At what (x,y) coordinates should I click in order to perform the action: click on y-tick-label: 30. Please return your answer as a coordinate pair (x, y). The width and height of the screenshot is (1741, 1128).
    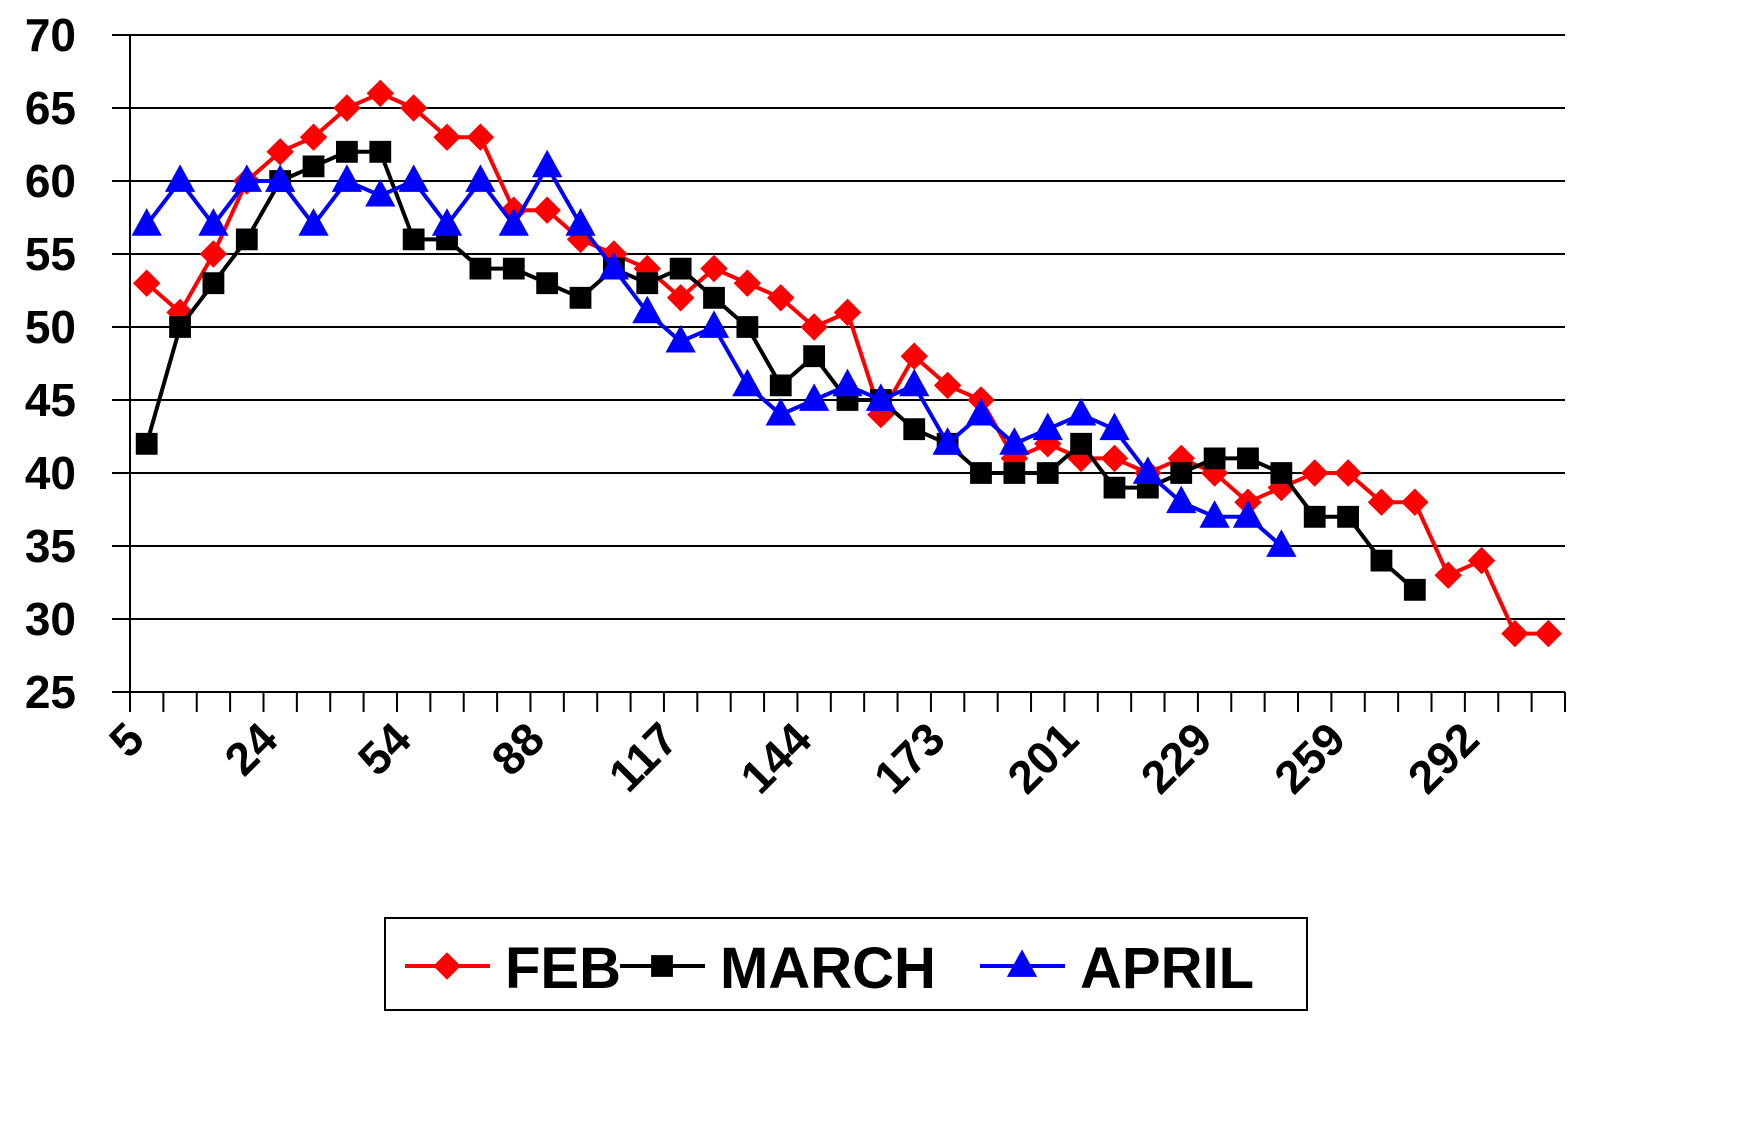
    Looking at the image, I should click on (50, 619).